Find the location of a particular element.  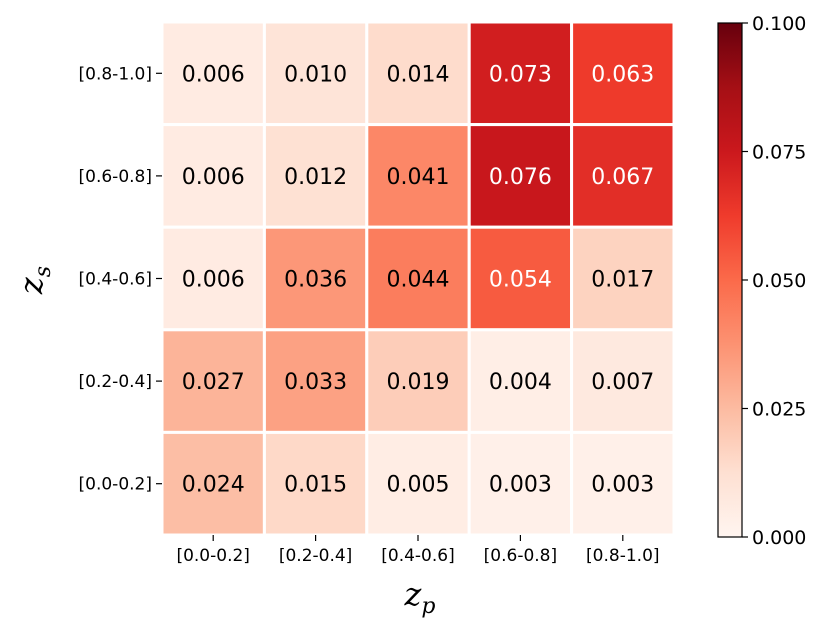

cell-value-label: 0.054 is located at coordinates (520, 280).